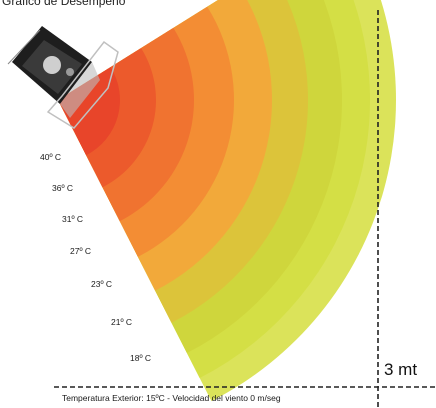  What do you see at coordinates (50, 157) in the screenshot?
I see `temp-label-0: 40º C` at bounding box center [50, 157].